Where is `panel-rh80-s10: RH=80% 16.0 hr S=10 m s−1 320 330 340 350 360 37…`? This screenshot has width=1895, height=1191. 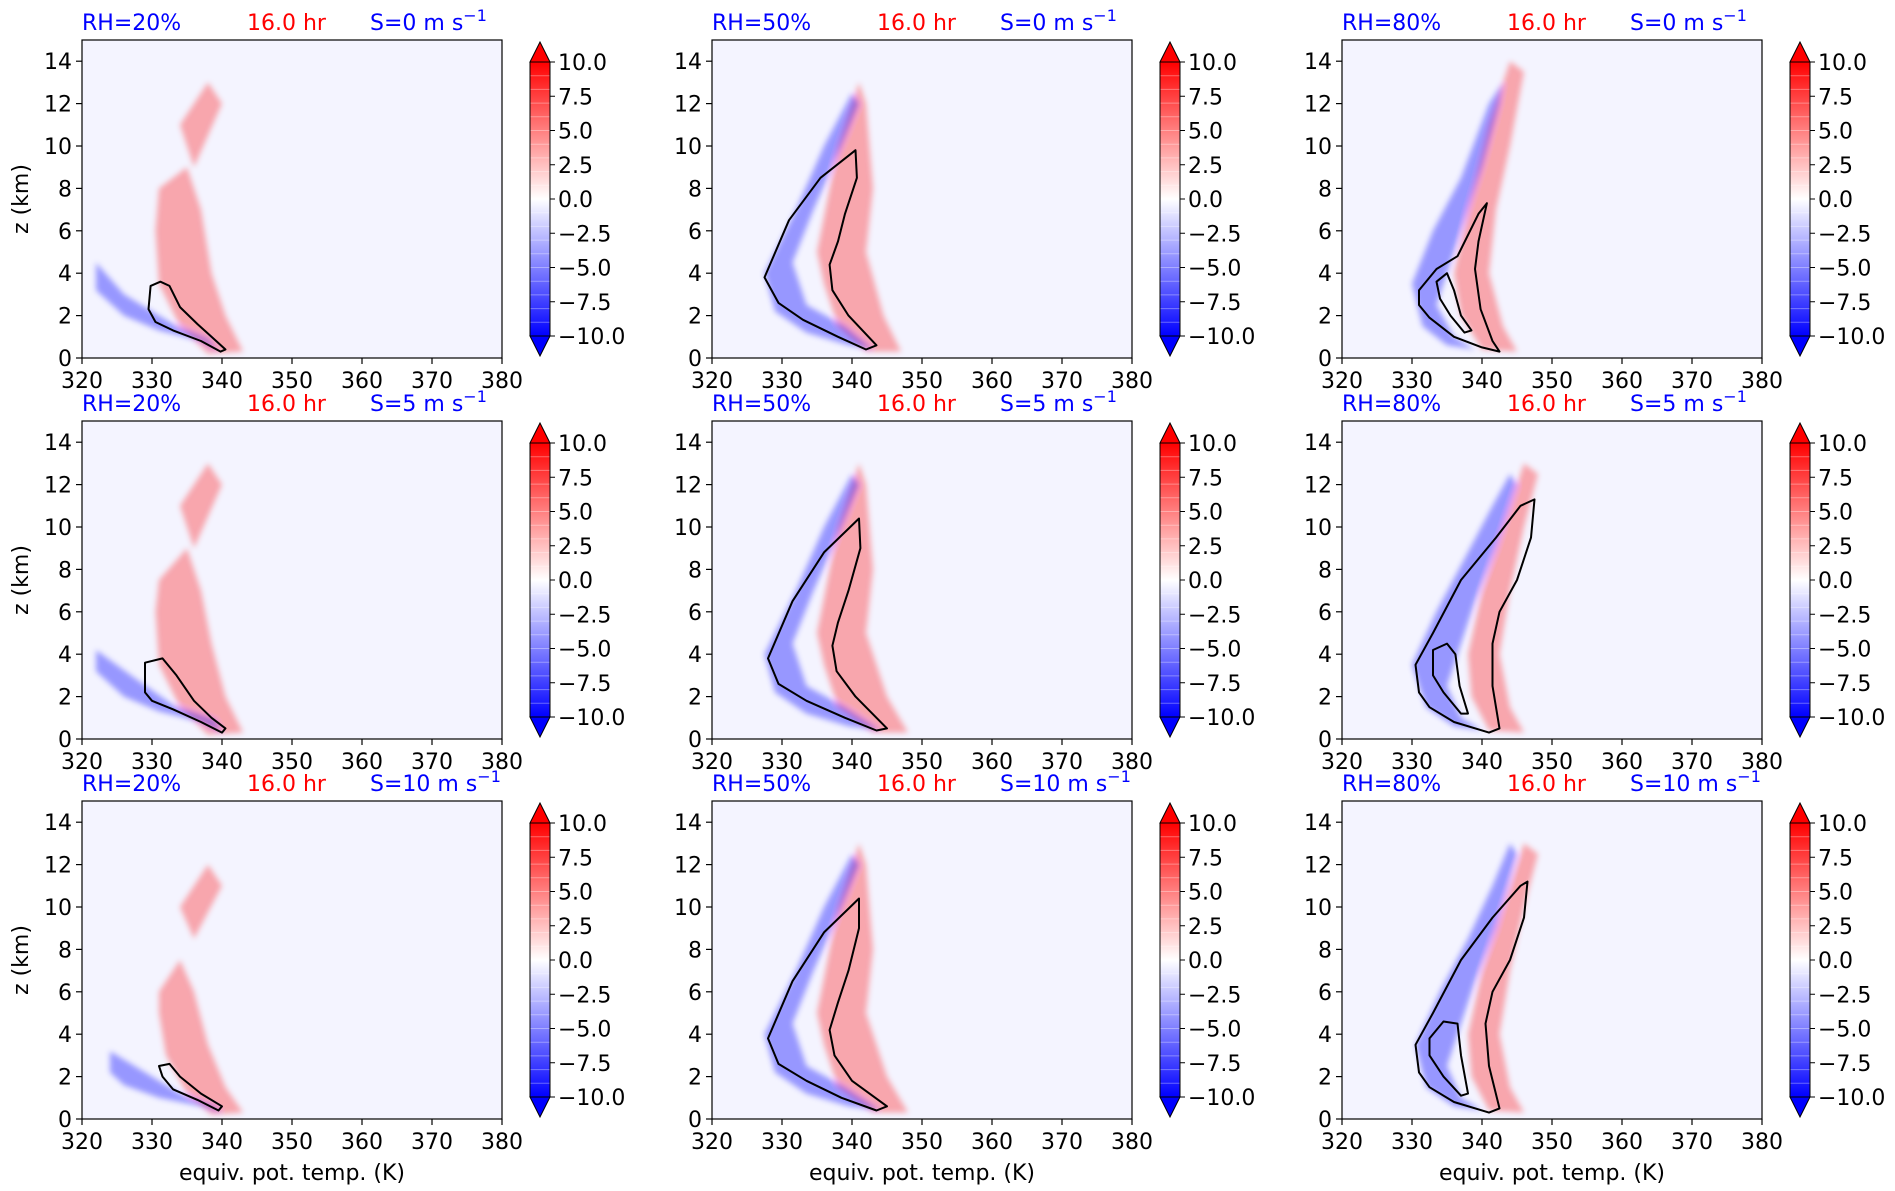 panel-rh80-s10: RH=80% 16.0 hr S=10 m s−1 320 330 340 350 360 37… is located at coordinates (1594, 976).